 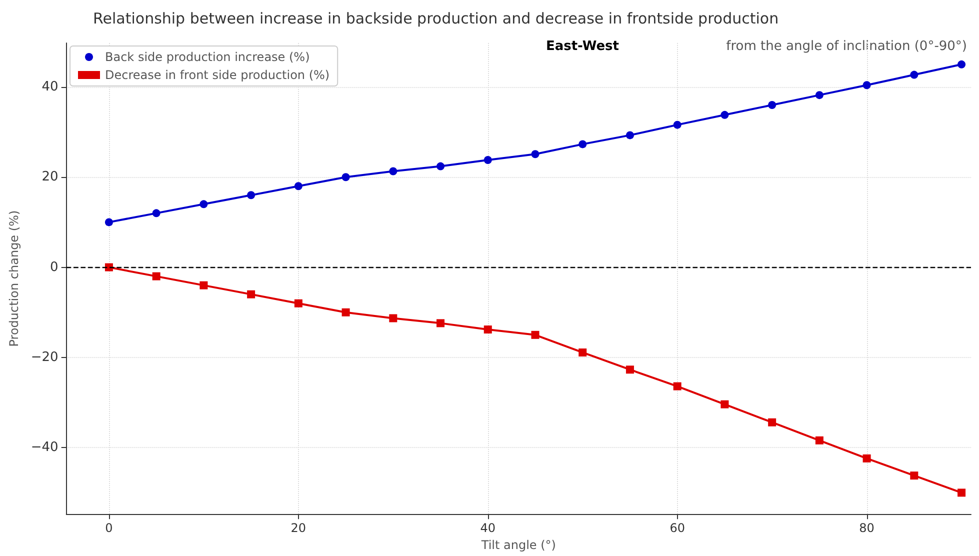 I want to click on x-tick-label: 60, so click(x=677, y=528).